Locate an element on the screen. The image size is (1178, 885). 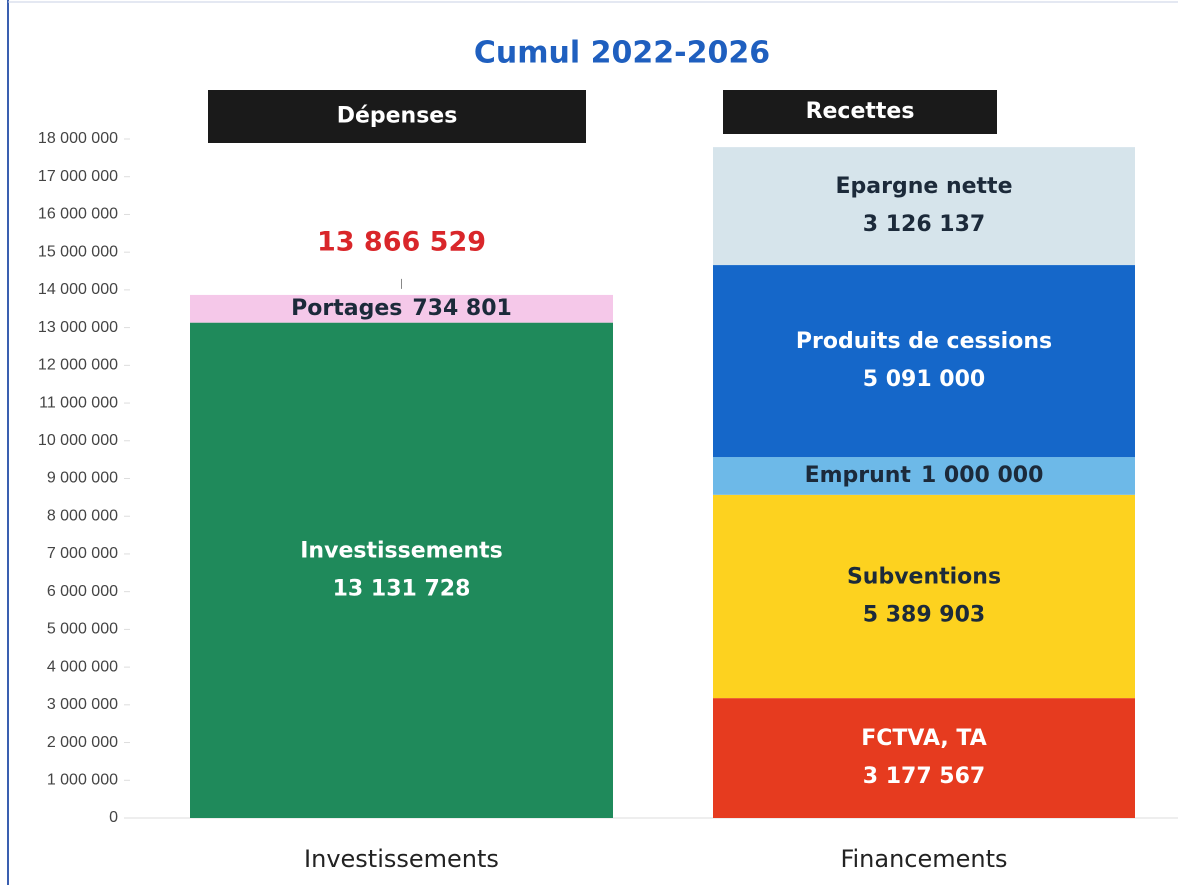
segment-label: Portages 734 801 is located at coordinates (401, 308).